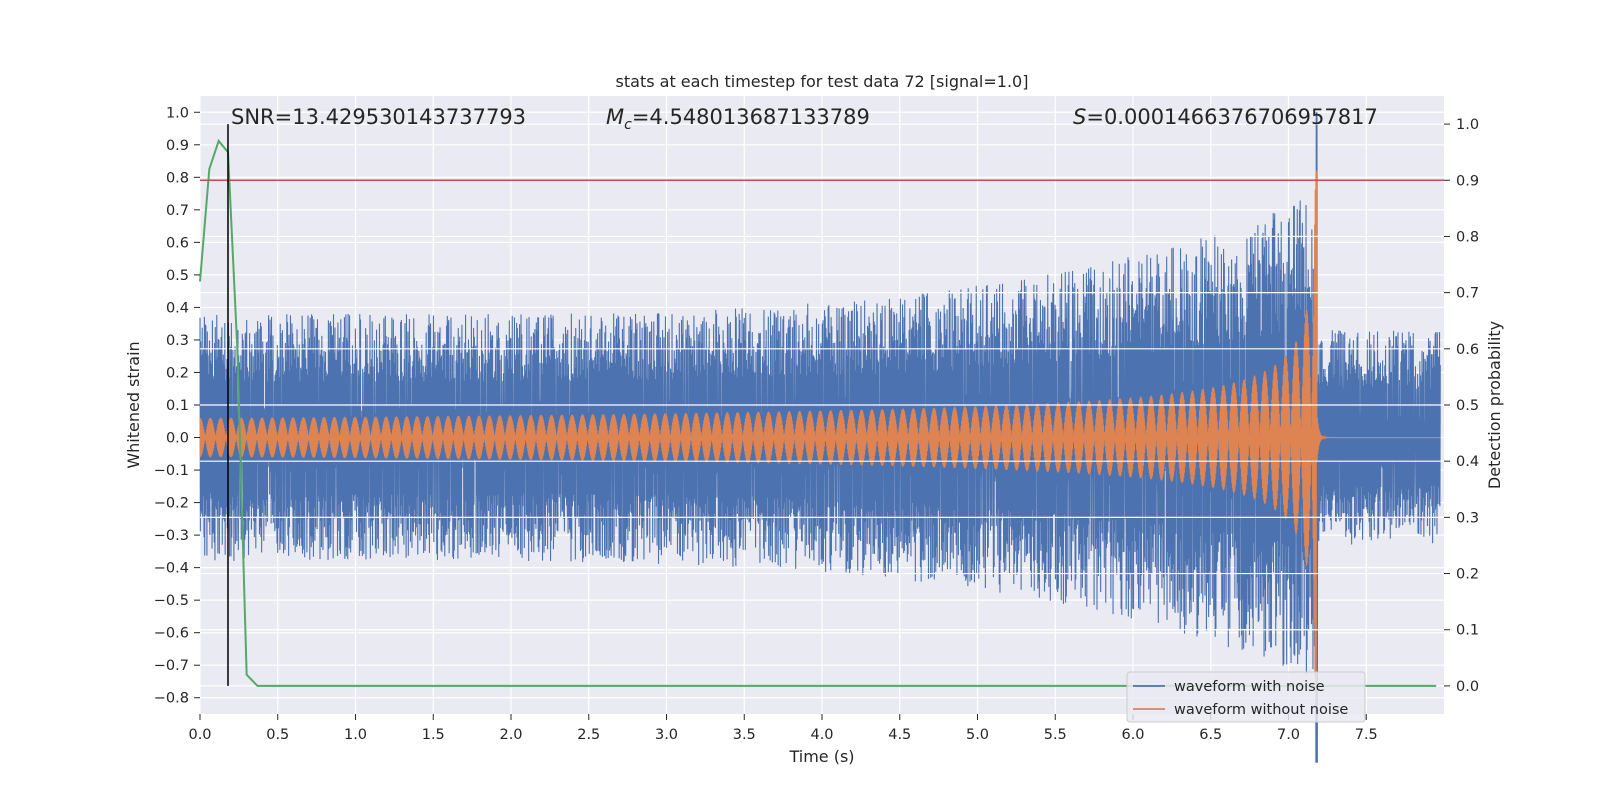 Image resolution: width=1600 pixels, height=800 pixels. What do you see at coordinates (1079, 117) in the screenshot?
I see `s-symbol: S` at bounding box center [1079, 117].